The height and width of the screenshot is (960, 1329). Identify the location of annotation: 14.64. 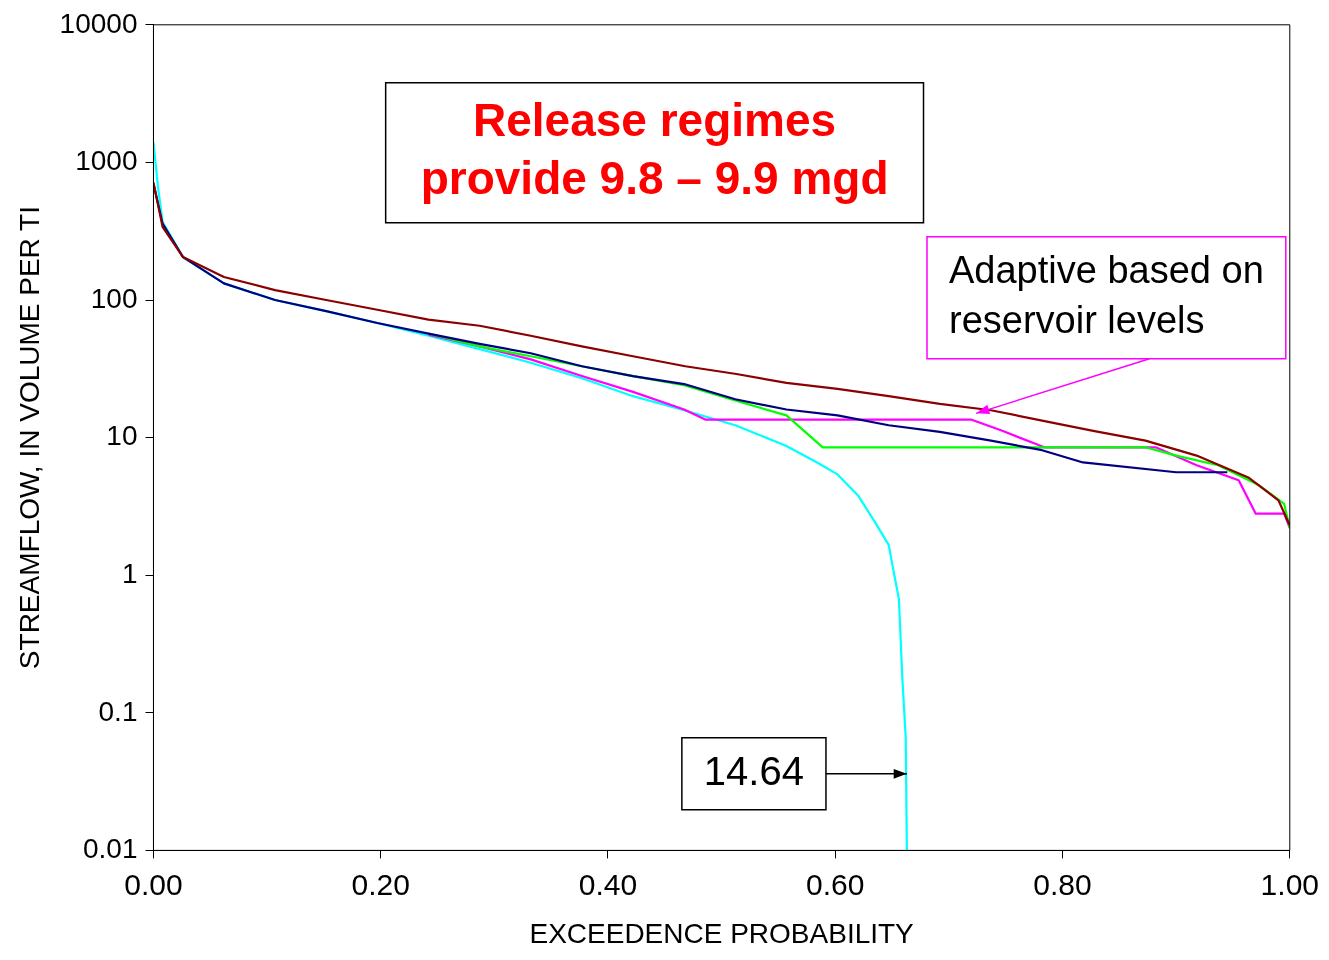
(753, 770).